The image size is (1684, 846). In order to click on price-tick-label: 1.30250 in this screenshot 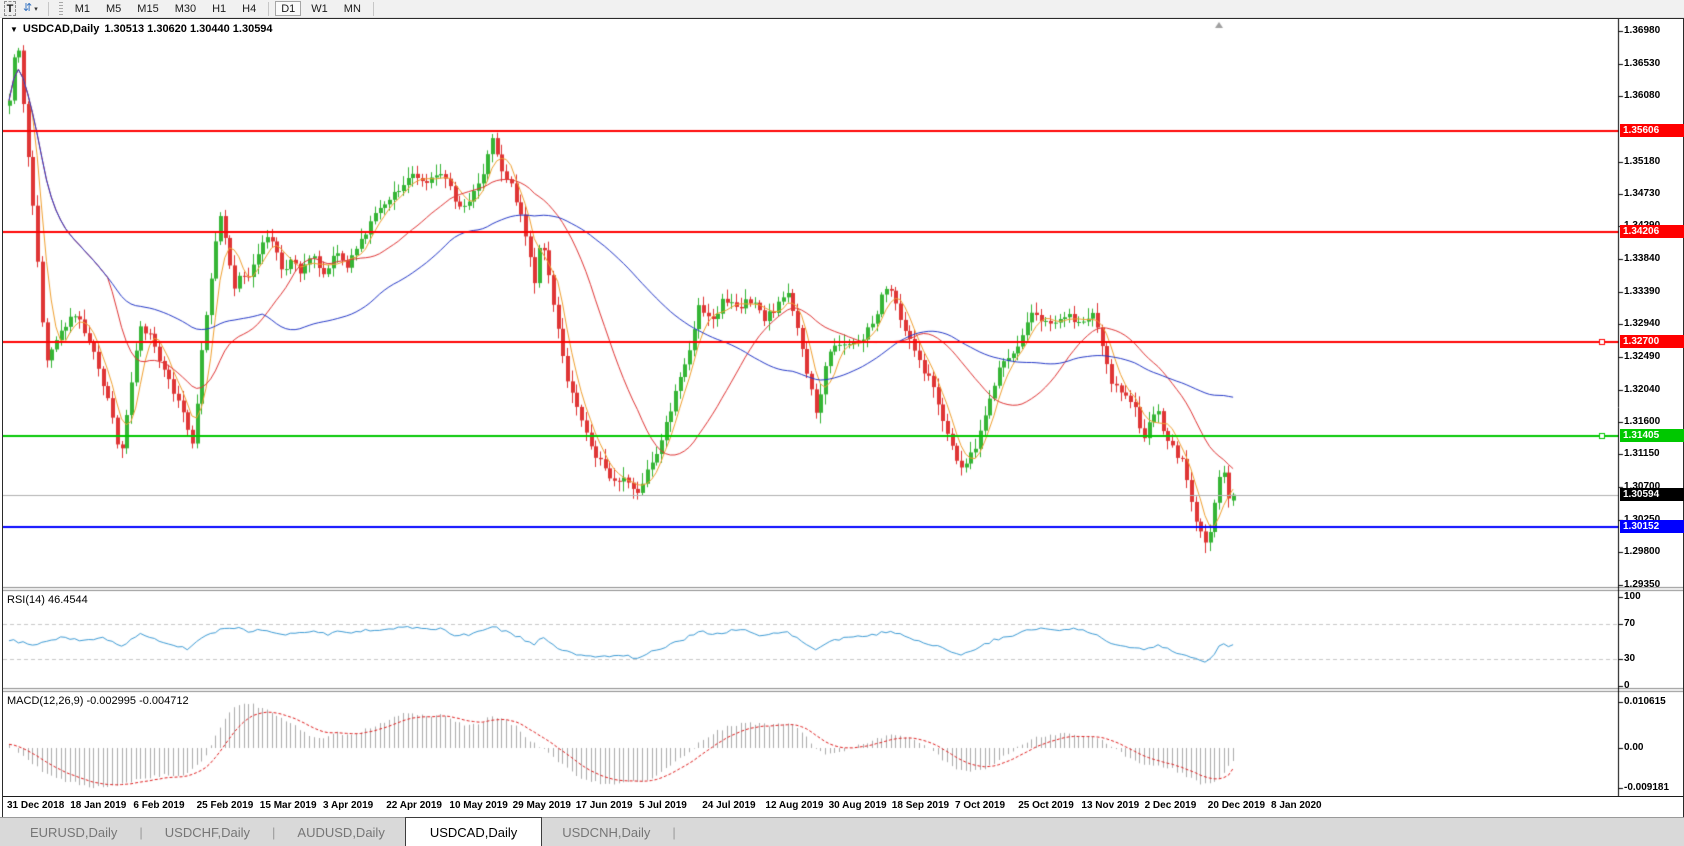, I will do `click(1642, 519)`.